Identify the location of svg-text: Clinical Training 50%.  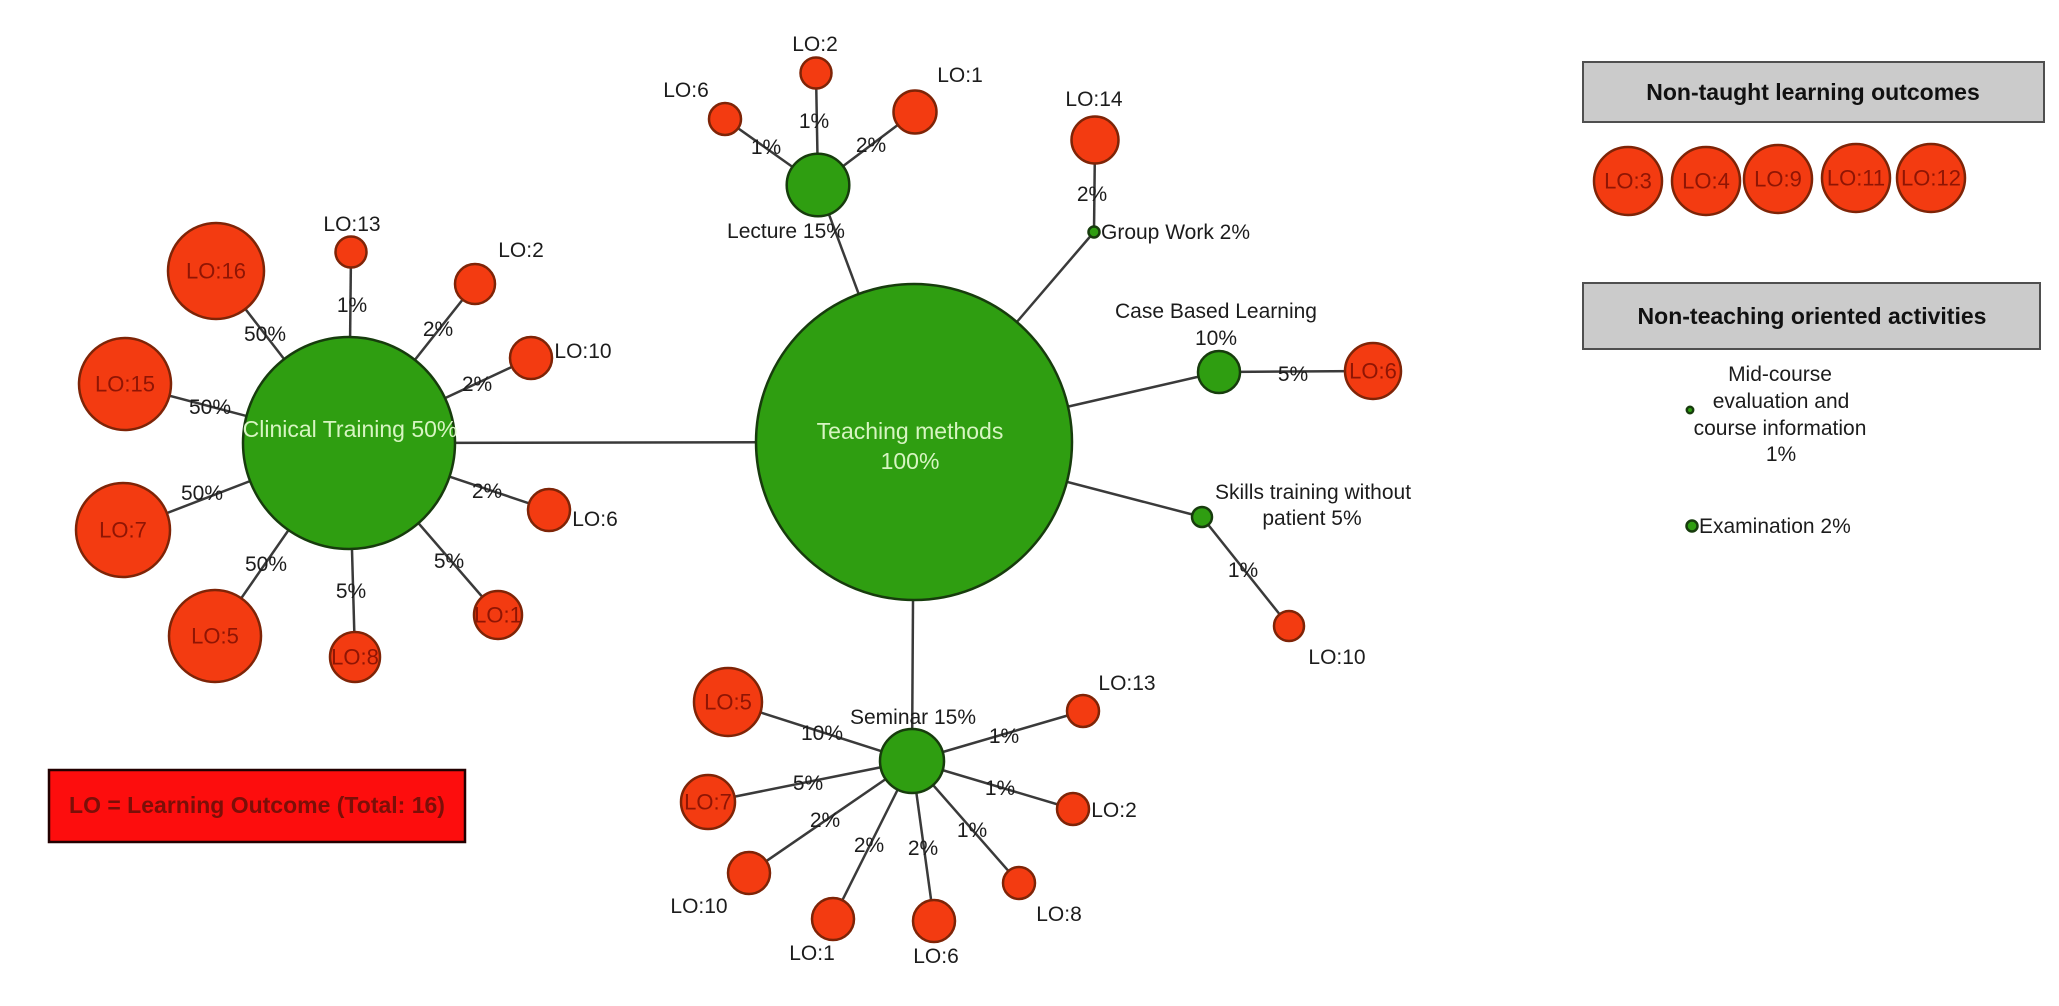
(350, 429).